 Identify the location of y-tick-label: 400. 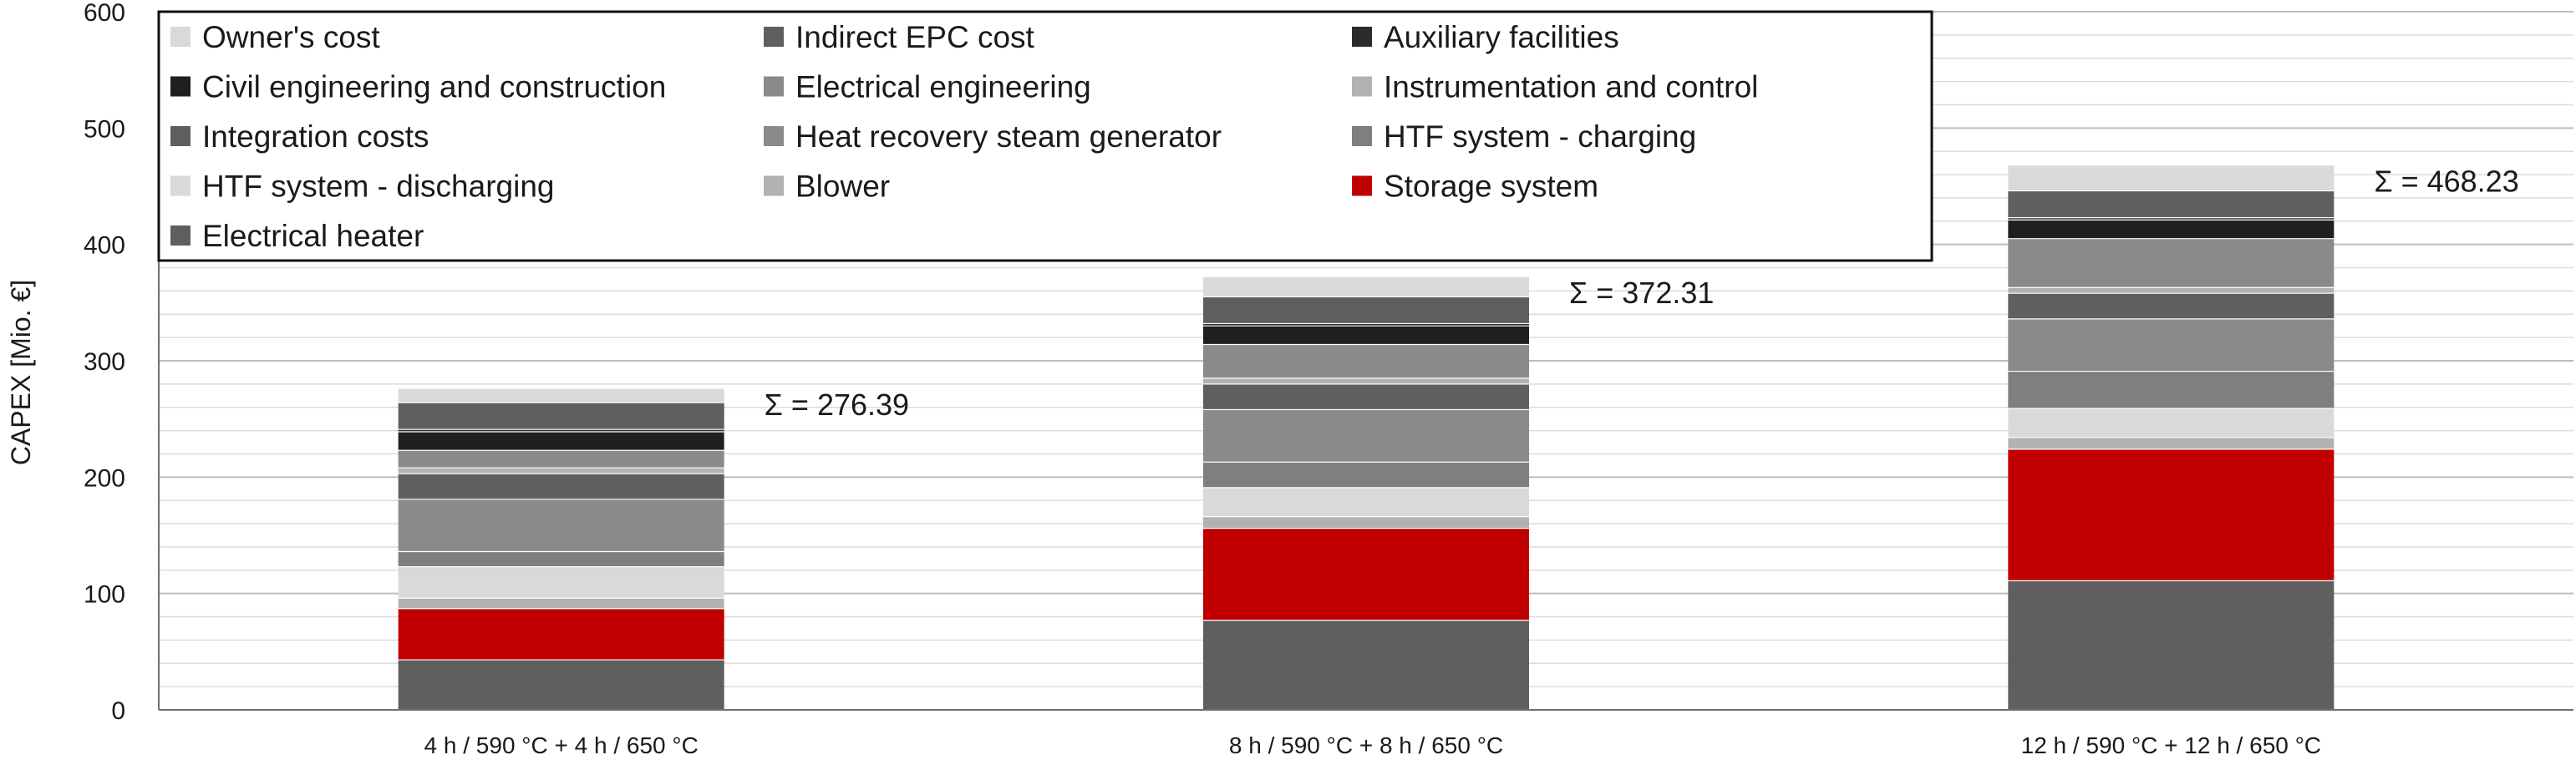
(104, 246).